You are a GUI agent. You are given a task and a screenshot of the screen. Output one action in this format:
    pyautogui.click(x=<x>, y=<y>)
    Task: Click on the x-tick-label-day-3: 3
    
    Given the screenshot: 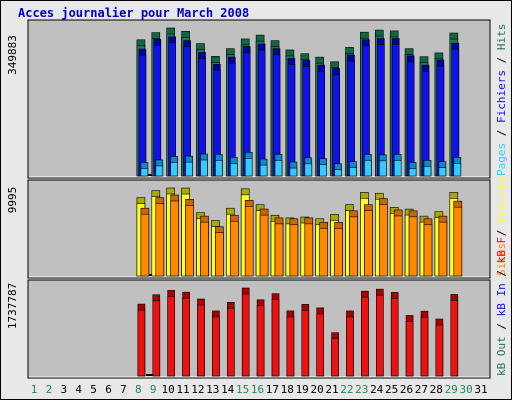 What is the action you would take?
    pyautogui.click(x=63, y=389)
    